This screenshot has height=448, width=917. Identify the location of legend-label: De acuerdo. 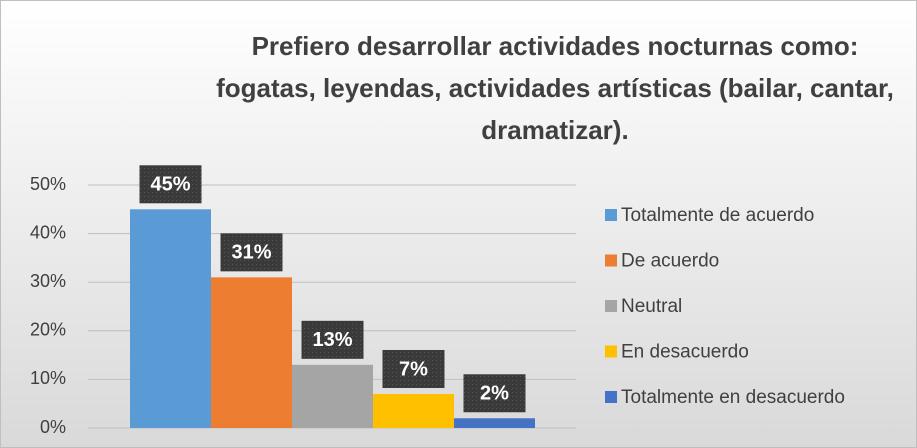
(670, 261).